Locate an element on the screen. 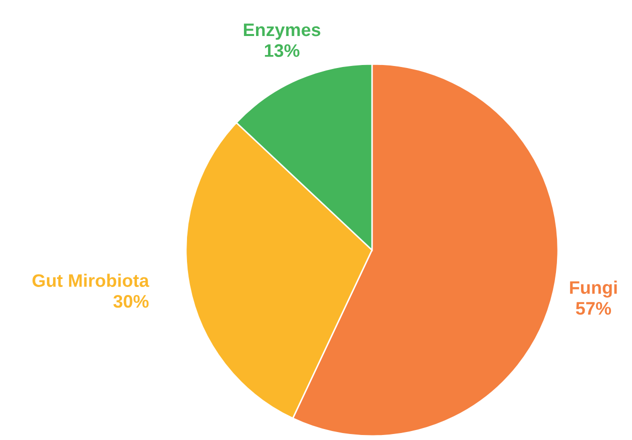 The height and width of the screenshot is (440, 632). slice-label: Enzymes is located at coordinates (282, 32).